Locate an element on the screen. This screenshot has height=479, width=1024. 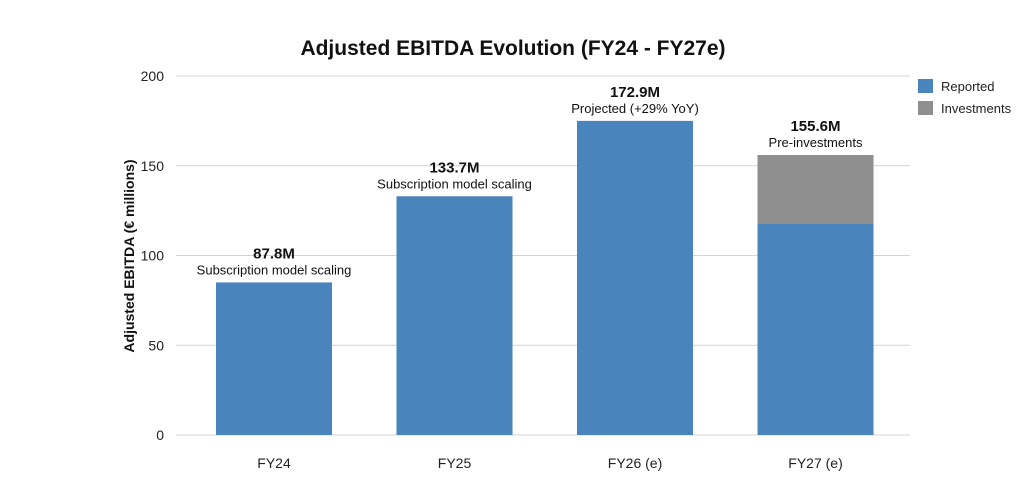
x-axis-ticks: FY24 FY25 FY26 (e) FY27 (e) is located at coordinates (549, 463).